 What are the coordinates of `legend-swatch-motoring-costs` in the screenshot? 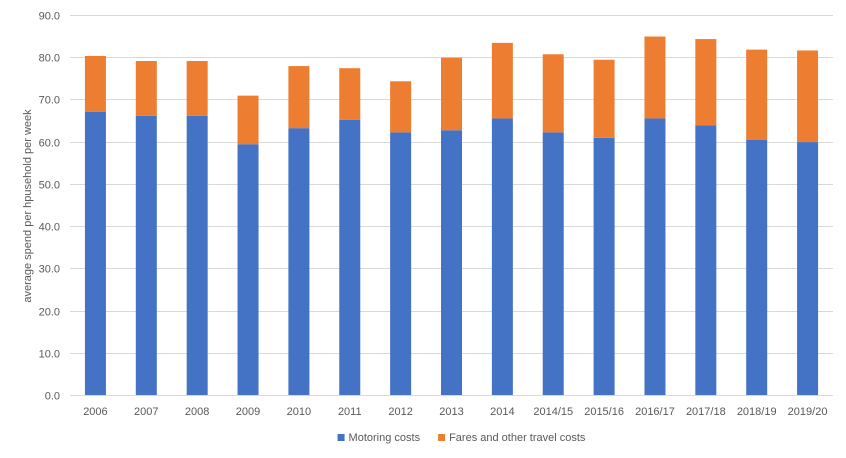 It's located at (341, 437).